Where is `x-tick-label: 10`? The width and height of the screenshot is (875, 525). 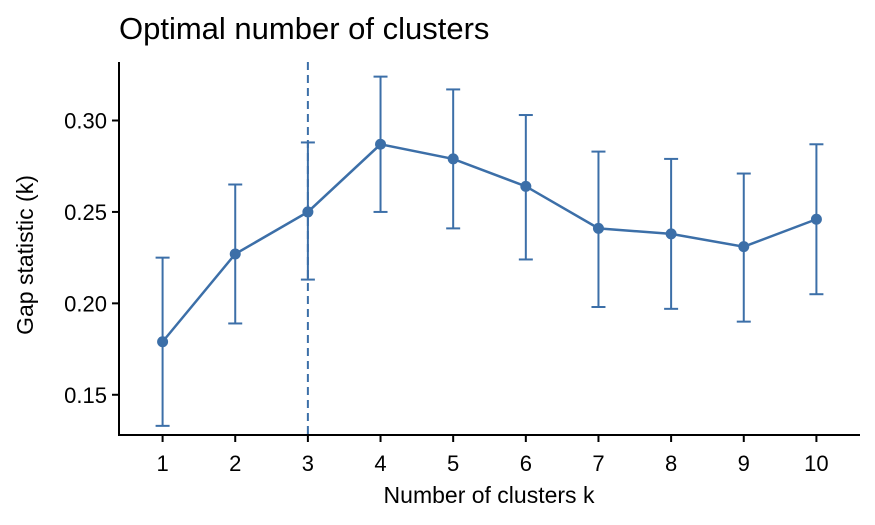
x-tick-label: 10 is located at coordinates (816, 463).